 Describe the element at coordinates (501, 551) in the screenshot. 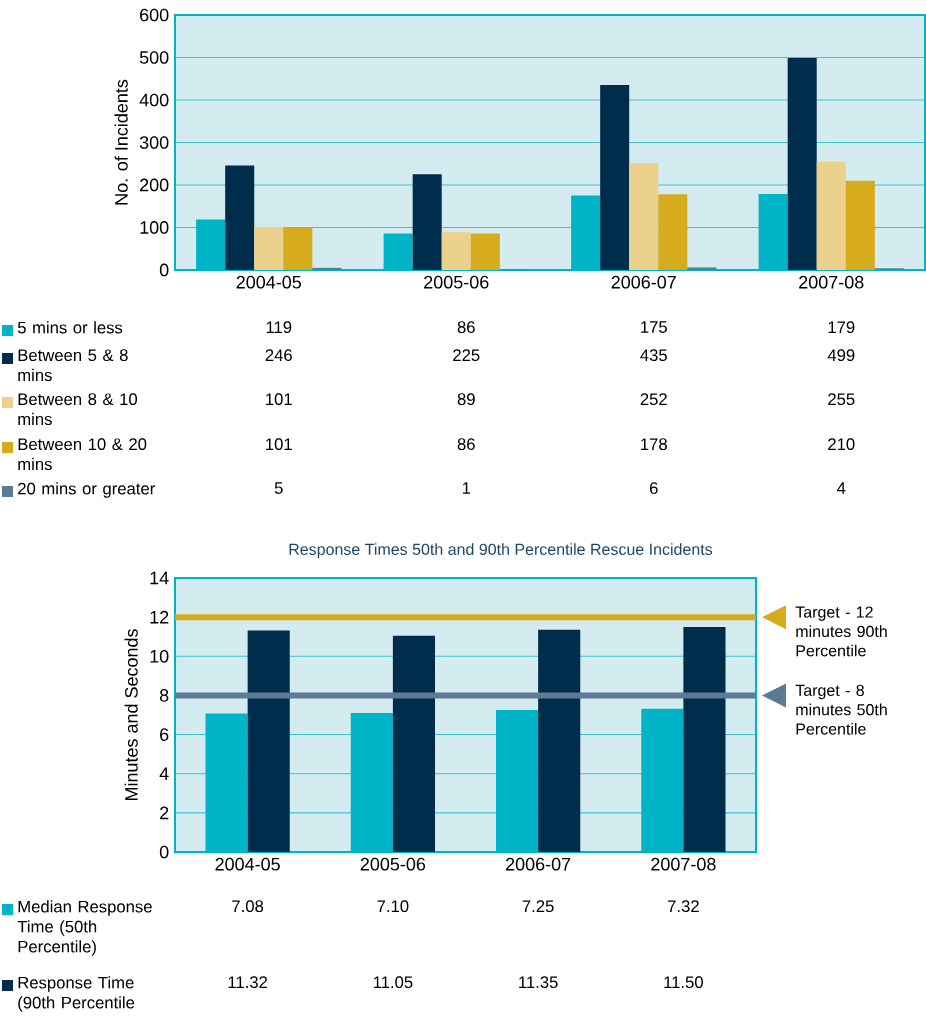

I see `chart-title: Response Times 50th and 90th Percentile Rescue Incidents` at that location.